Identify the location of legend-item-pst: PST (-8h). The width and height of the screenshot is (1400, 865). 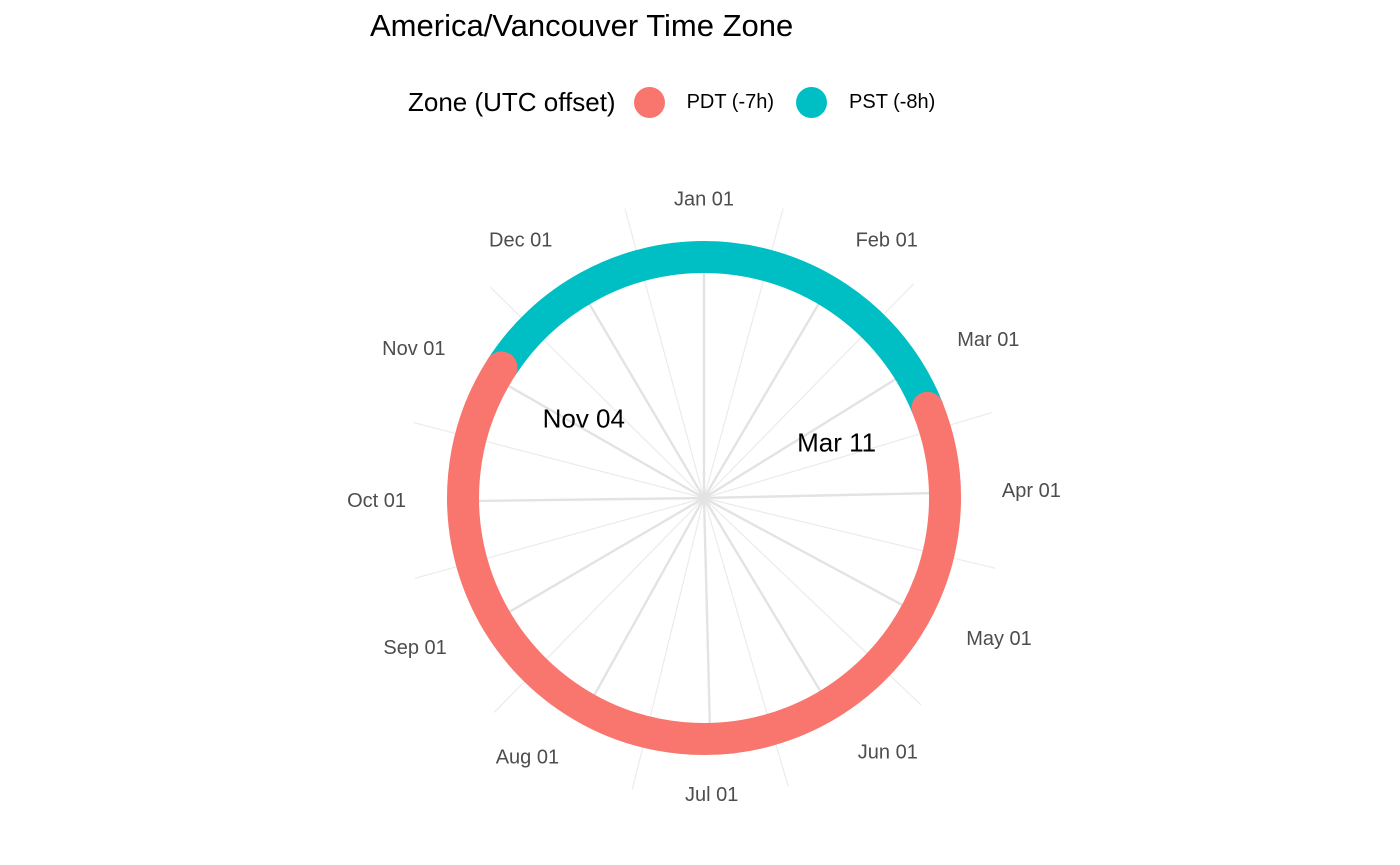
(866, 102).